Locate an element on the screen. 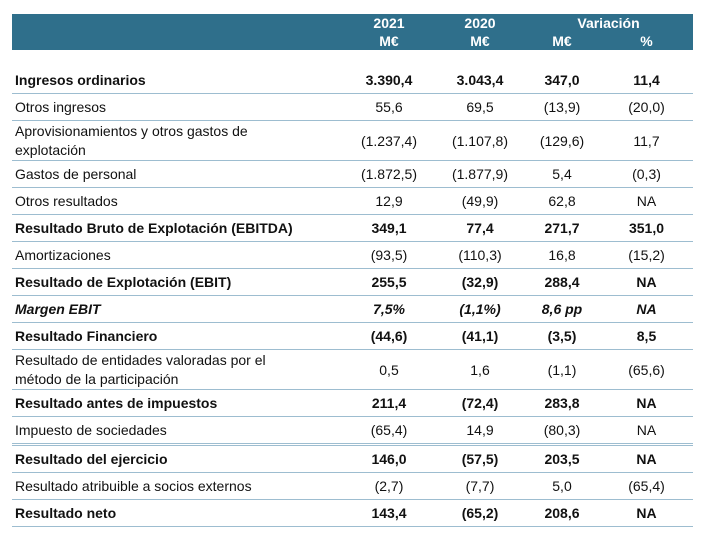  row-label: Ingresos ordinarios is located at coordinates (177, 80).